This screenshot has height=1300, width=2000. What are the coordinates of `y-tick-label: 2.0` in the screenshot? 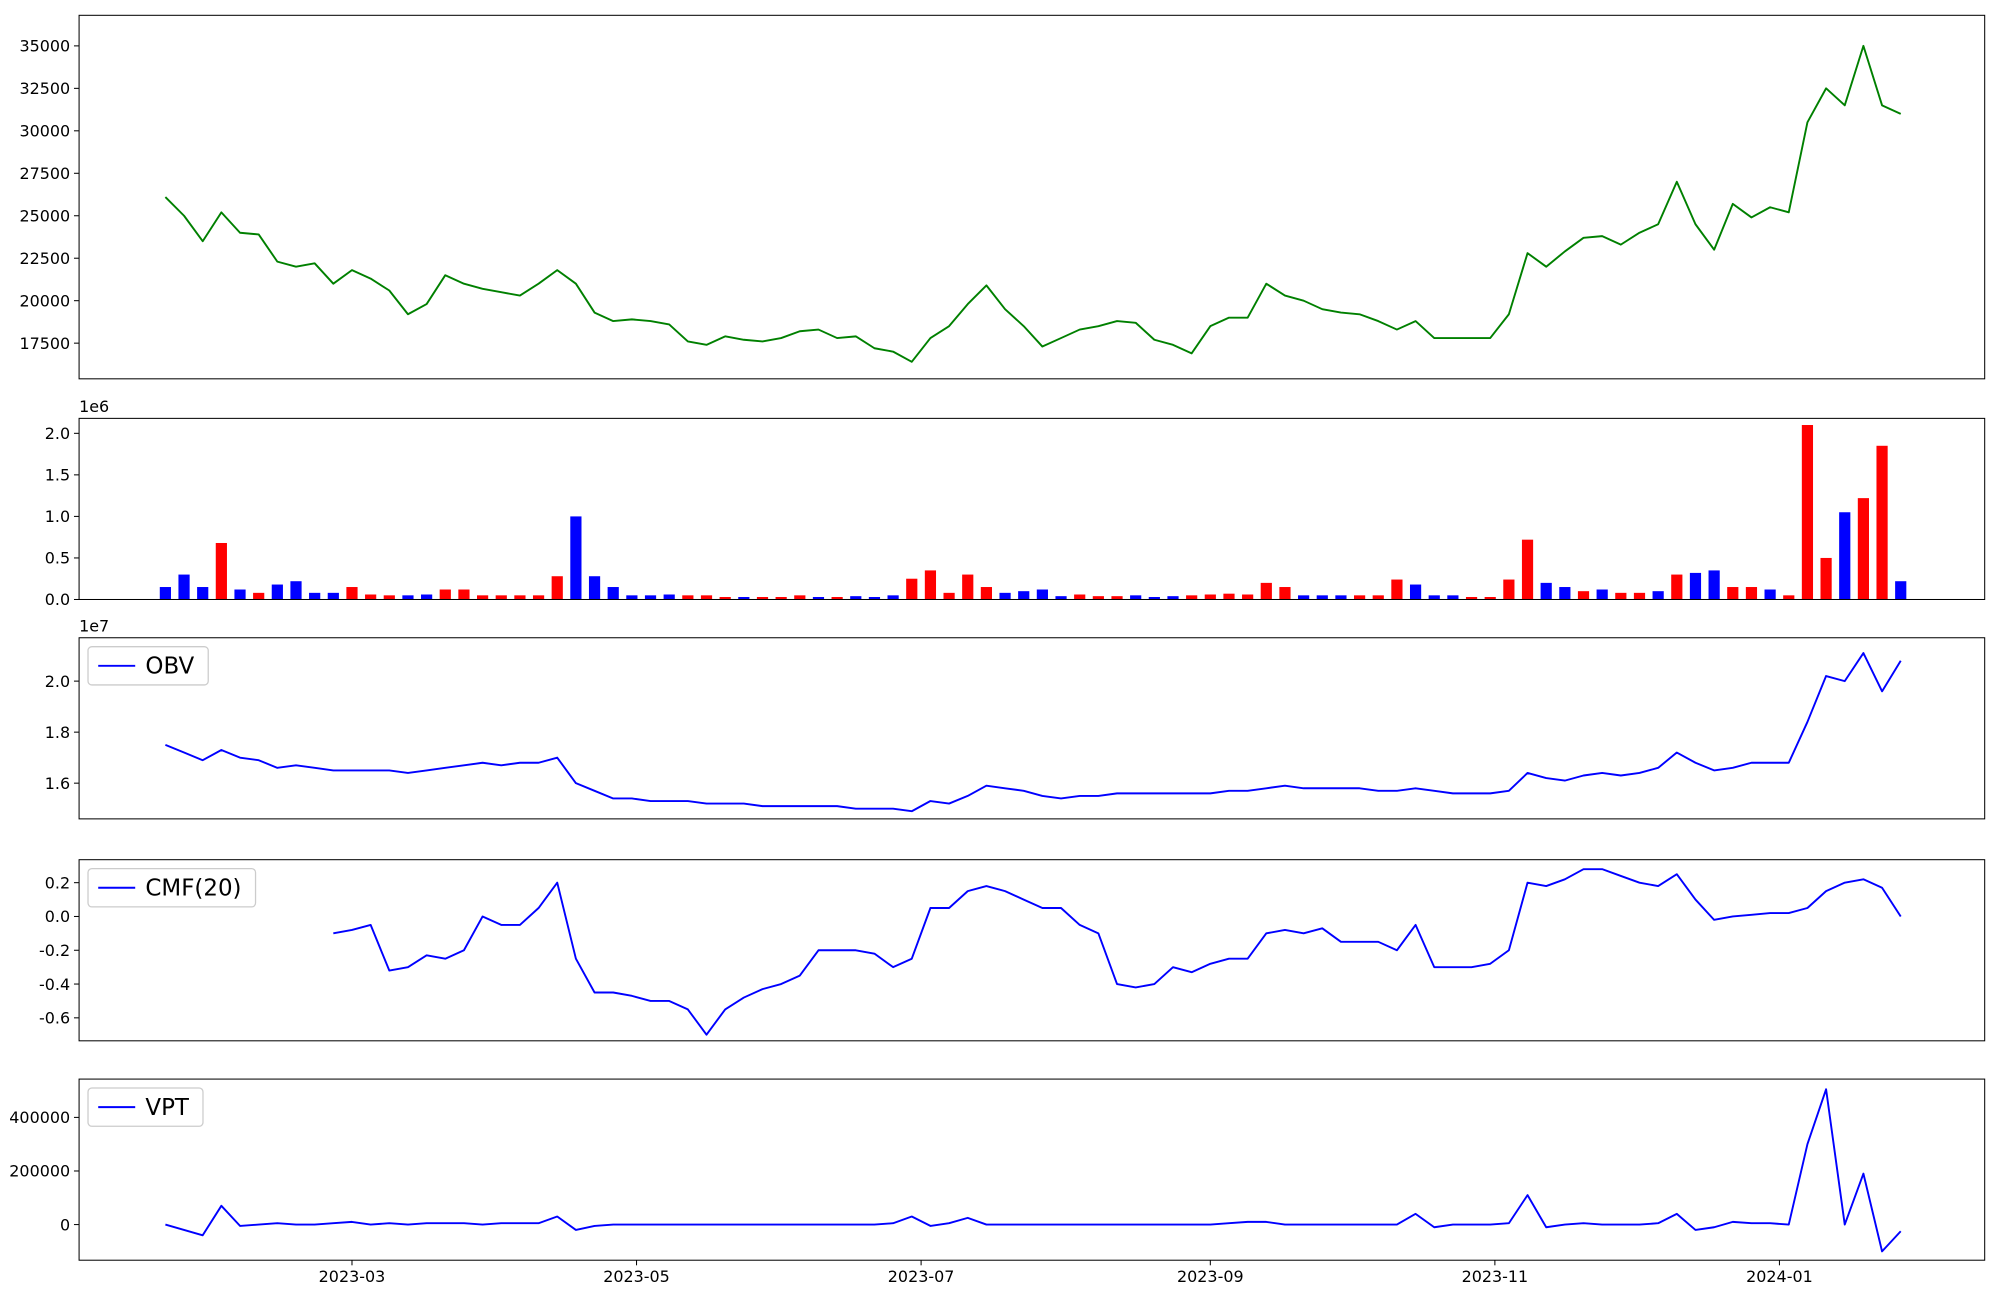 It's located at (57, 433).